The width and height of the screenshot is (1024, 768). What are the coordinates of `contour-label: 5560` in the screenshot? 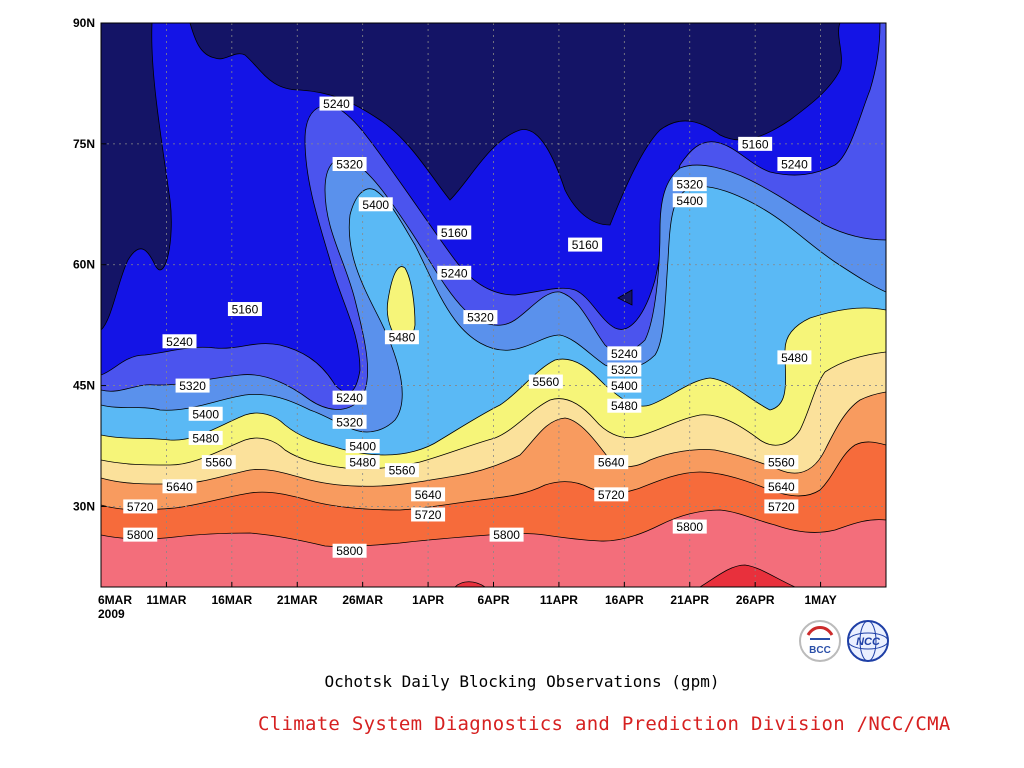 It's located at (781, 462).